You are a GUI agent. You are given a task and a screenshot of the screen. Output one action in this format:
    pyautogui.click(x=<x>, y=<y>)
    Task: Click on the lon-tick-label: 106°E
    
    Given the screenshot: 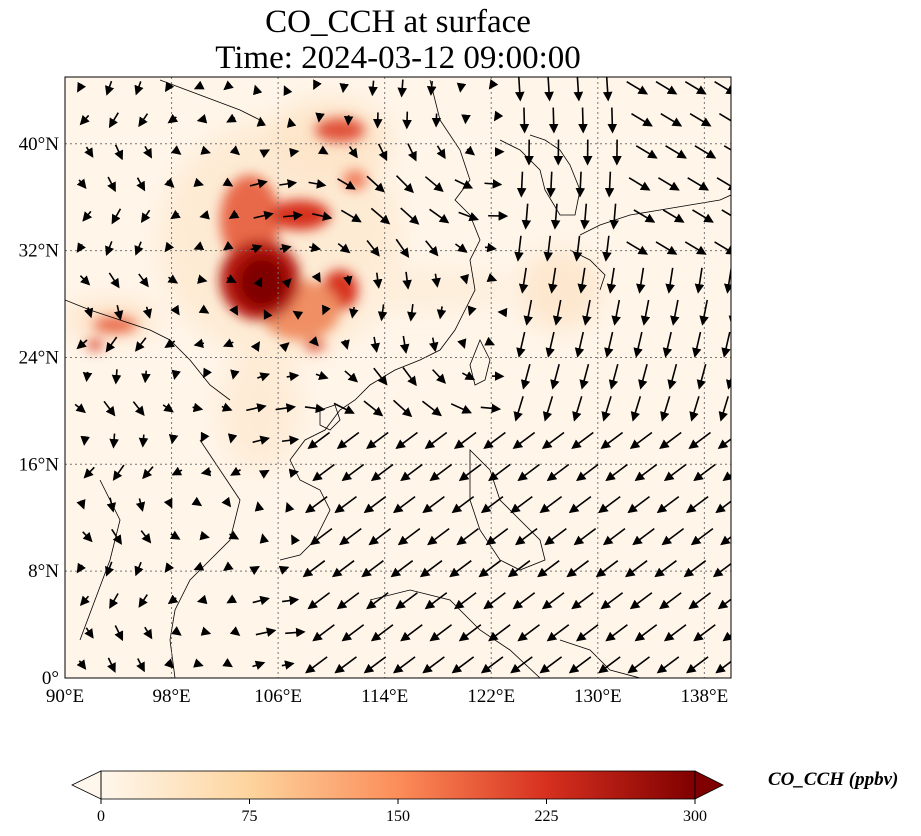 What is the action you would take?
    pyautogui.click(x=278, y=696)
    